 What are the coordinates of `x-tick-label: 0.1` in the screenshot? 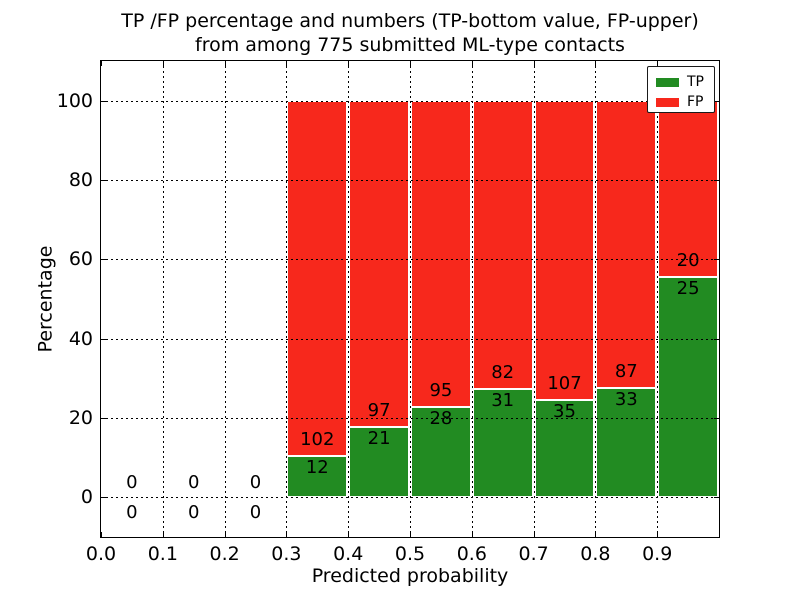 It's located at (162, 554).